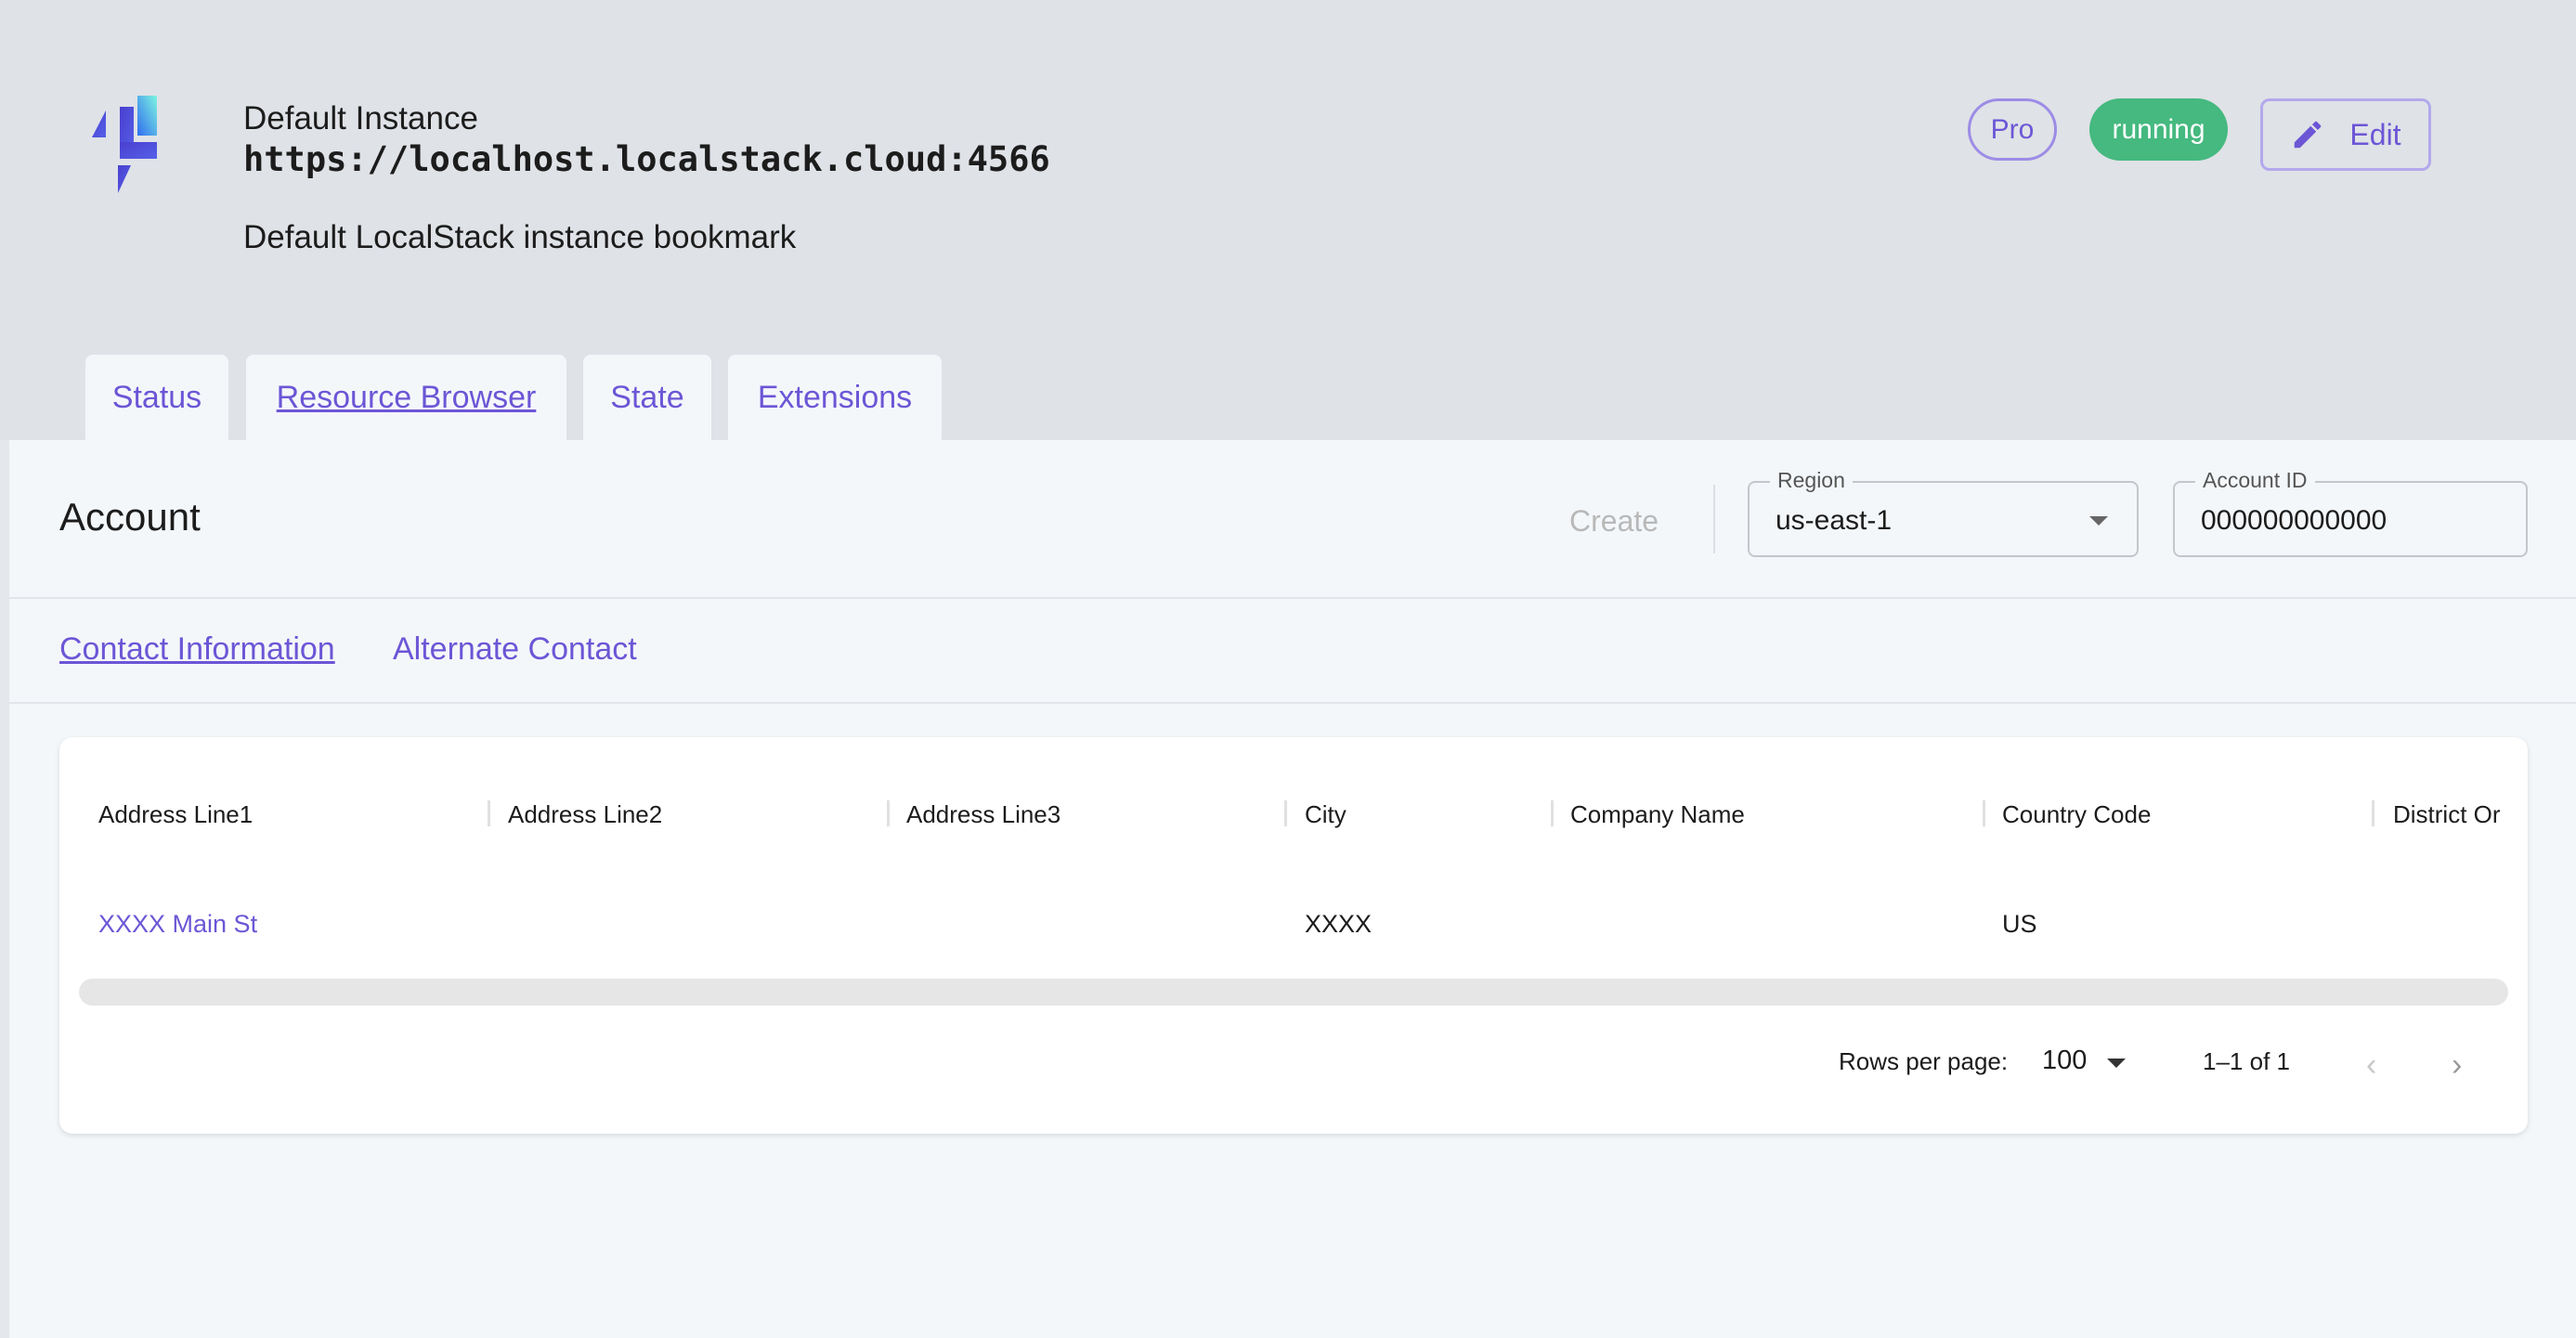 The height and width of the screenshot is (1338, 2576). Describe the element at coordinates (178, 924) in the screenshot. I see `cell-address-line1-link: XXXX Main St` at that location.